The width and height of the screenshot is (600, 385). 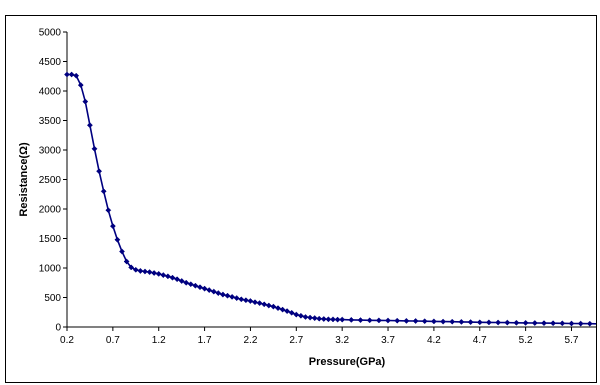 What do you see at coordinates (572, 340) in the screenshot?
I see `x-tick-label: 5.7` at bounding box center [572, 340].